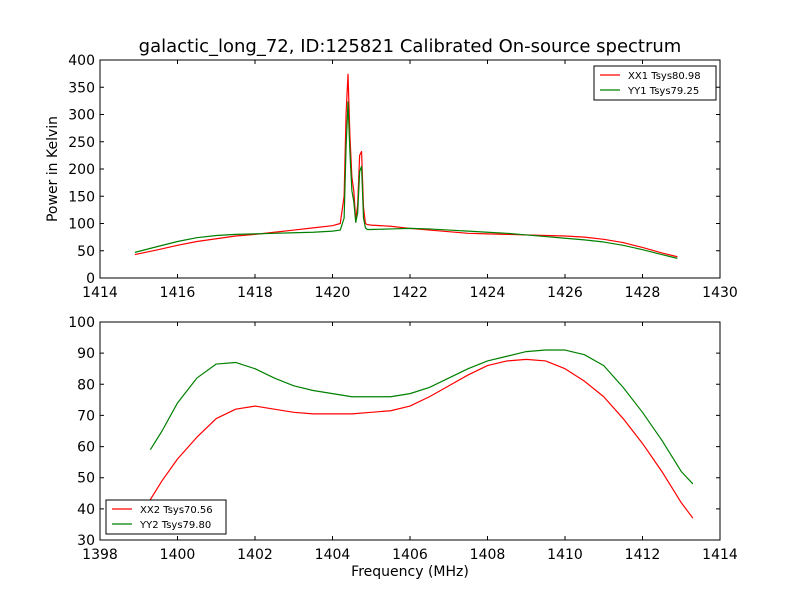 This screenshot has width=800, height=604. What do you see at coordinates (81, 88) in the screenshot?
I see `y-tick-label: 350` at bounding box center [81, 88].